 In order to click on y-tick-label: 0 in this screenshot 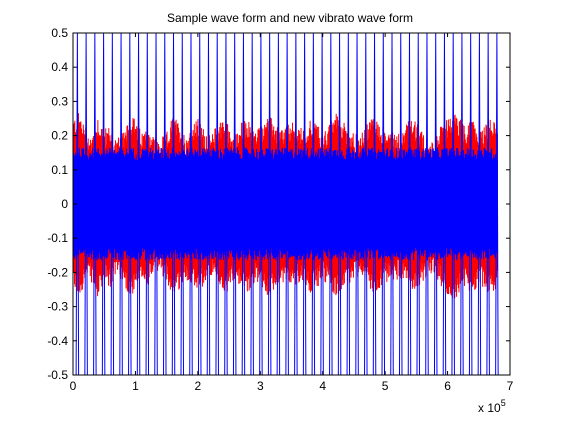, I will do `click(64, 204)`.